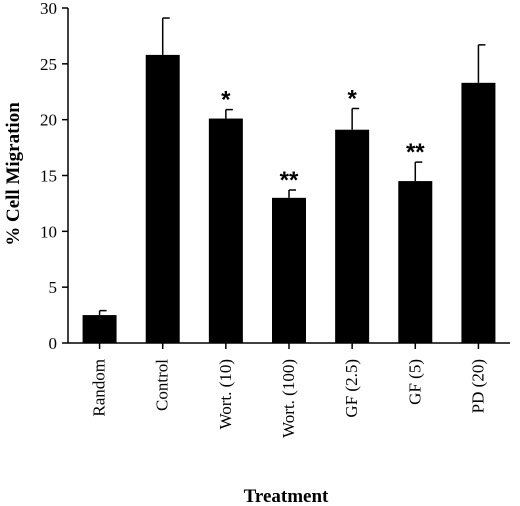 The height and width of the screenshot is (506, 520). Describe the element at coordinates (162, 385) in the screenshot. I see `x-tick-label: Control` at that location.